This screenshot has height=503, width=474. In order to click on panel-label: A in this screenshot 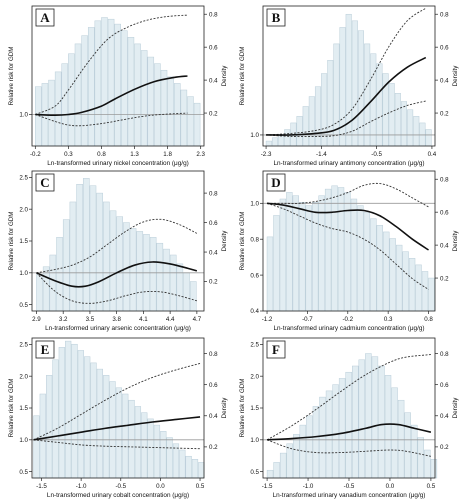, I will do `click(45, 17)`.